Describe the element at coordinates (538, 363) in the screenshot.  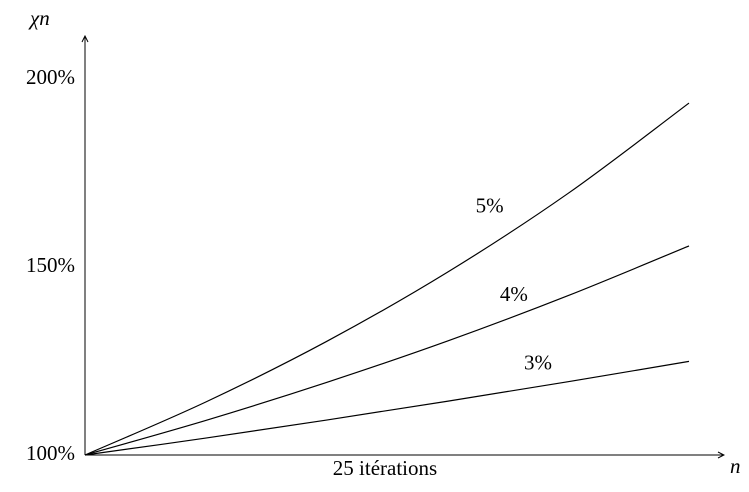
I see `series-label: 3%` at that location.